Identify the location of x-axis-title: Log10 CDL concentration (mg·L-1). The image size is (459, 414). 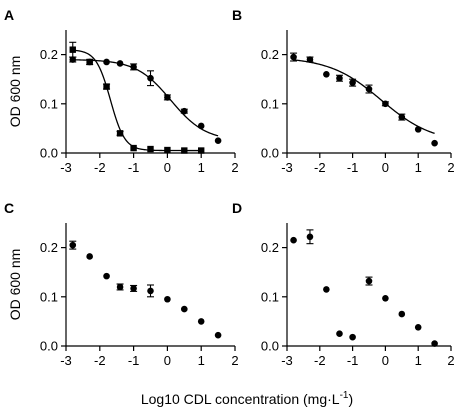
(247, 398).